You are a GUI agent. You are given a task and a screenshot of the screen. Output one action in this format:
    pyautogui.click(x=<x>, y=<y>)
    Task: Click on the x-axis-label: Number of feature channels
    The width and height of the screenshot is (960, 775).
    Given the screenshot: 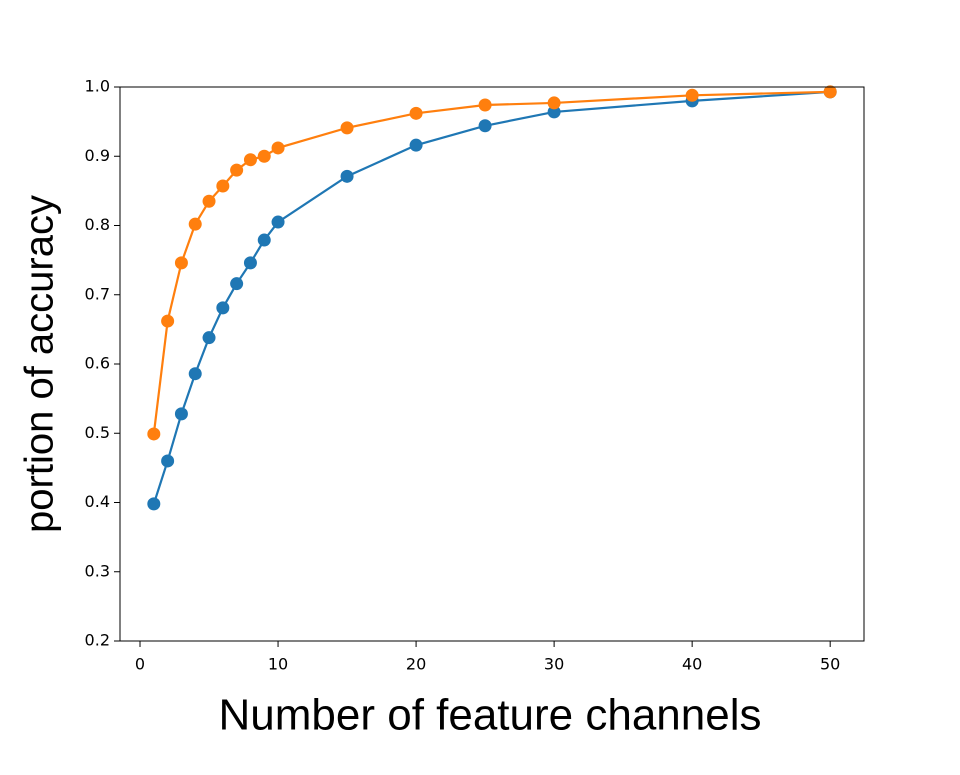 What is the action you would take?
    pyautogui.click(x=490, y=715)
    